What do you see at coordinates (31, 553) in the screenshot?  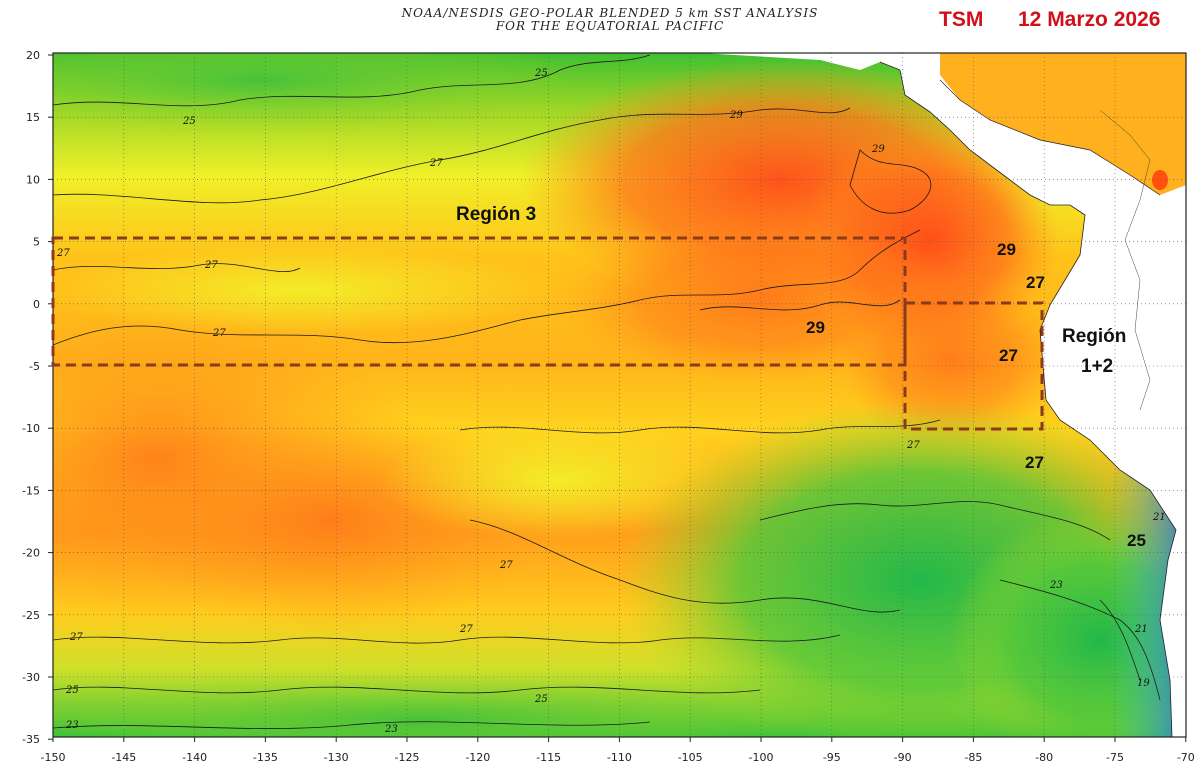 I see `lat-tick-label: -20` at bounding box center [31, 553].